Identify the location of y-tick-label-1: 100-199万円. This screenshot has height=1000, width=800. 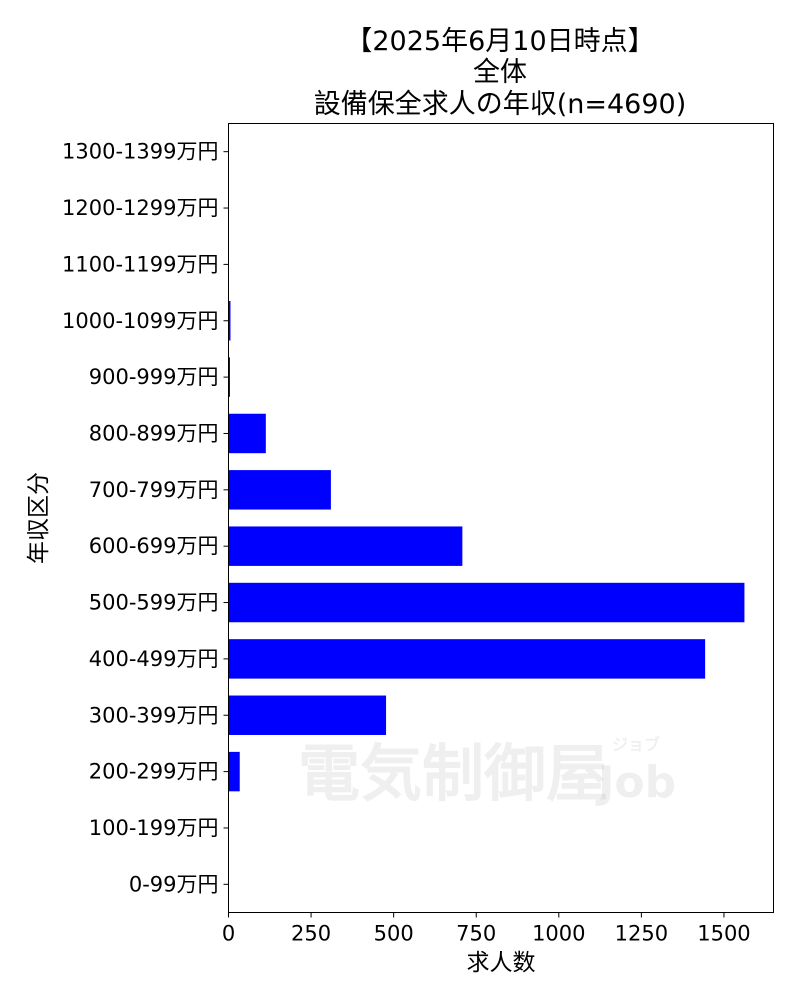
(154, 828).